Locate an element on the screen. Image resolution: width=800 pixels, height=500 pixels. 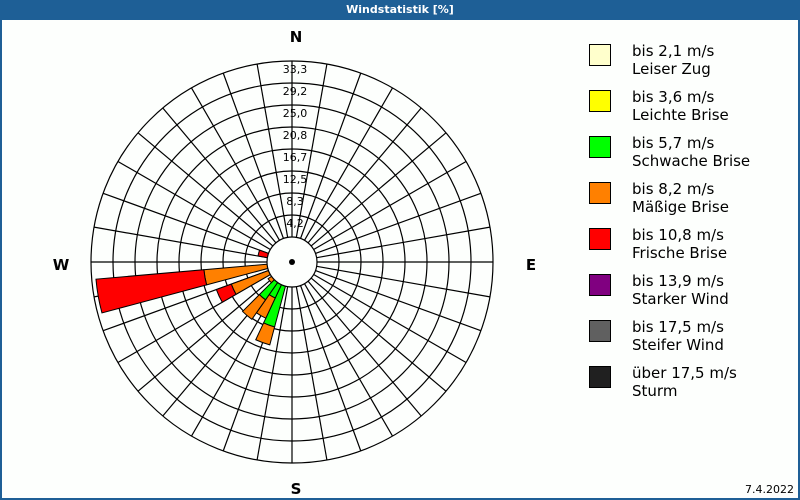
legend-speed: bis 2,1 m/s is located at coordinates (673, 51).